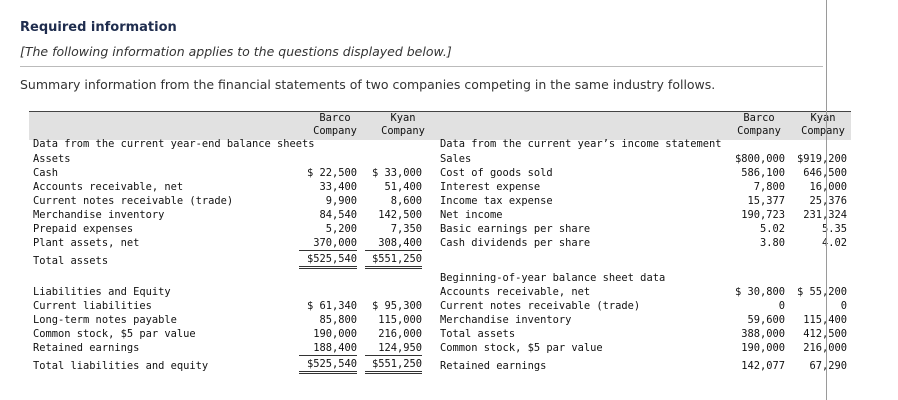 The height and width of the screenshot is (400, 898). I want to click on asset-kyan-value: 51,400, so click(403, 187).